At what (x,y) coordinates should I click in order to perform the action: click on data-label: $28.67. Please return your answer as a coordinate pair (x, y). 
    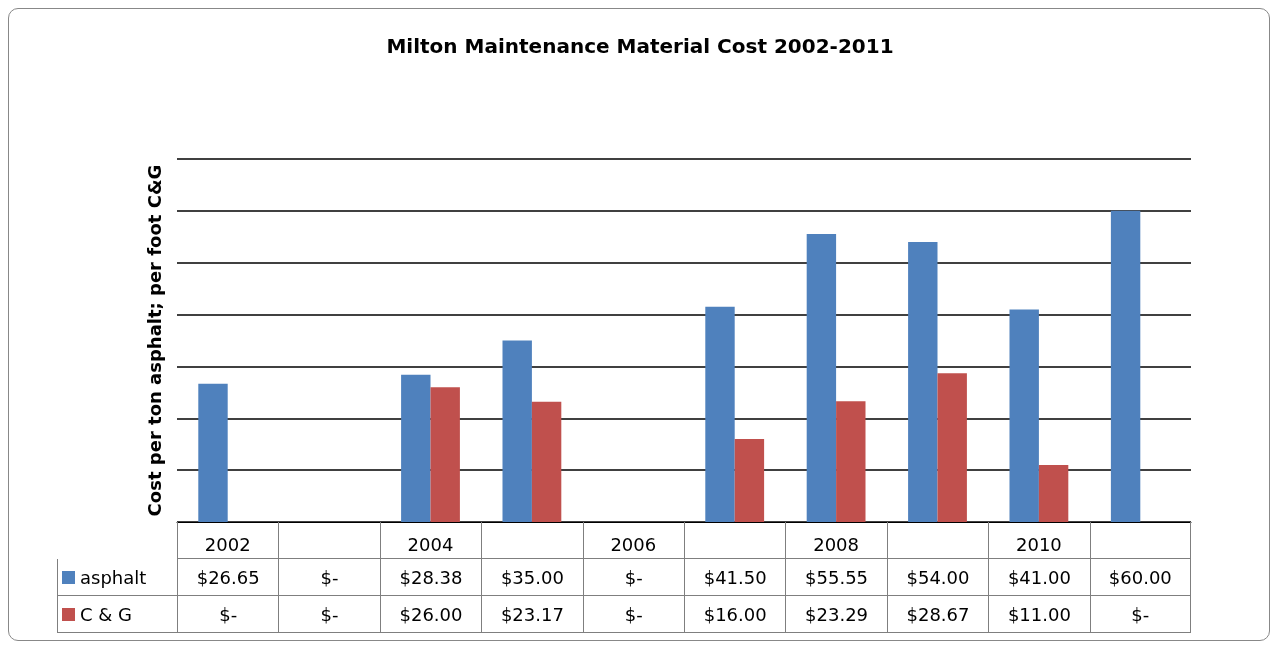
    Looking at the image, I should click on (937, 614).